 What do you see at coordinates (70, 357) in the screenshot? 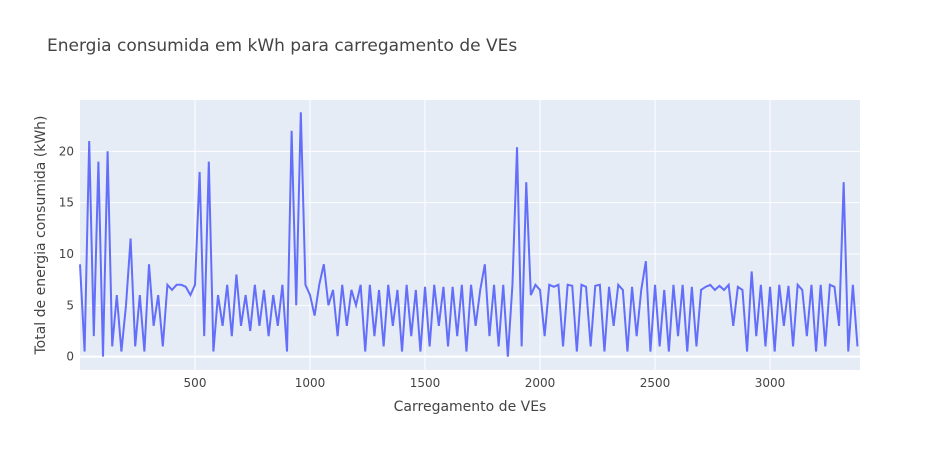
I see `y-tick-label: 0` at bounding box center [70, 357].